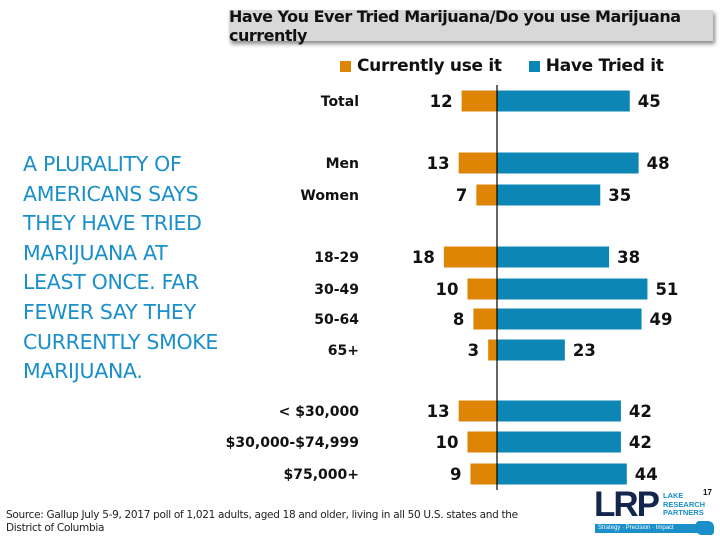 This screenshot has width=720, height=540. What do you see at coordinates (336, 258) in the screenshot?
I see `category-label: 18-29` at bounding box center [336, 258].